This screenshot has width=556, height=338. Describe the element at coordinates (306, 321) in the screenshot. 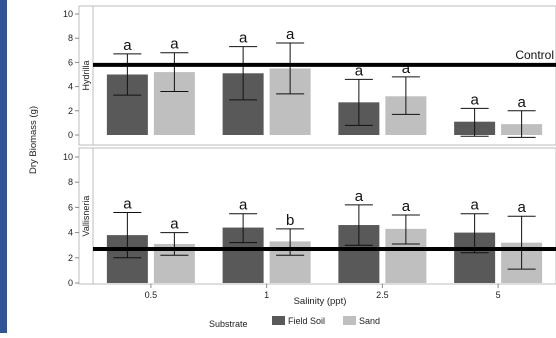

I see `legend-entry: Field Soil` at that location.